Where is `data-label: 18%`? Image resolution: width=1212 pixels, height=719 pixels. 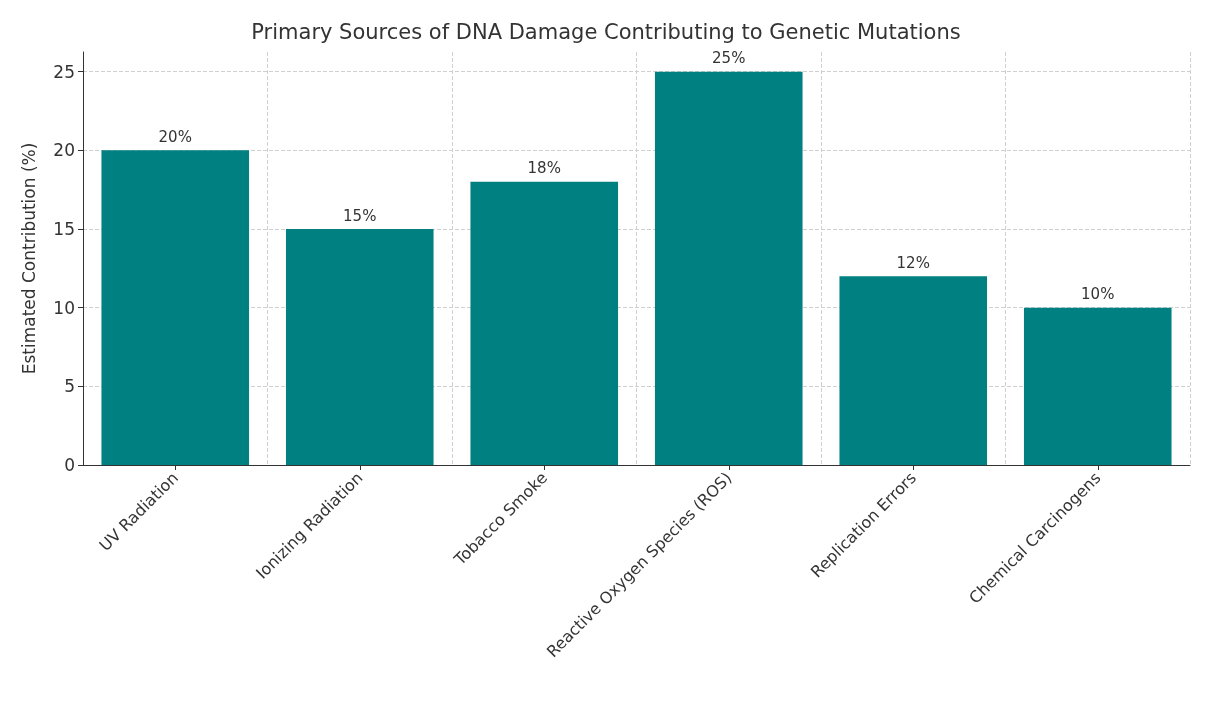
data-label: 18% is located at coordinates (544, 168).